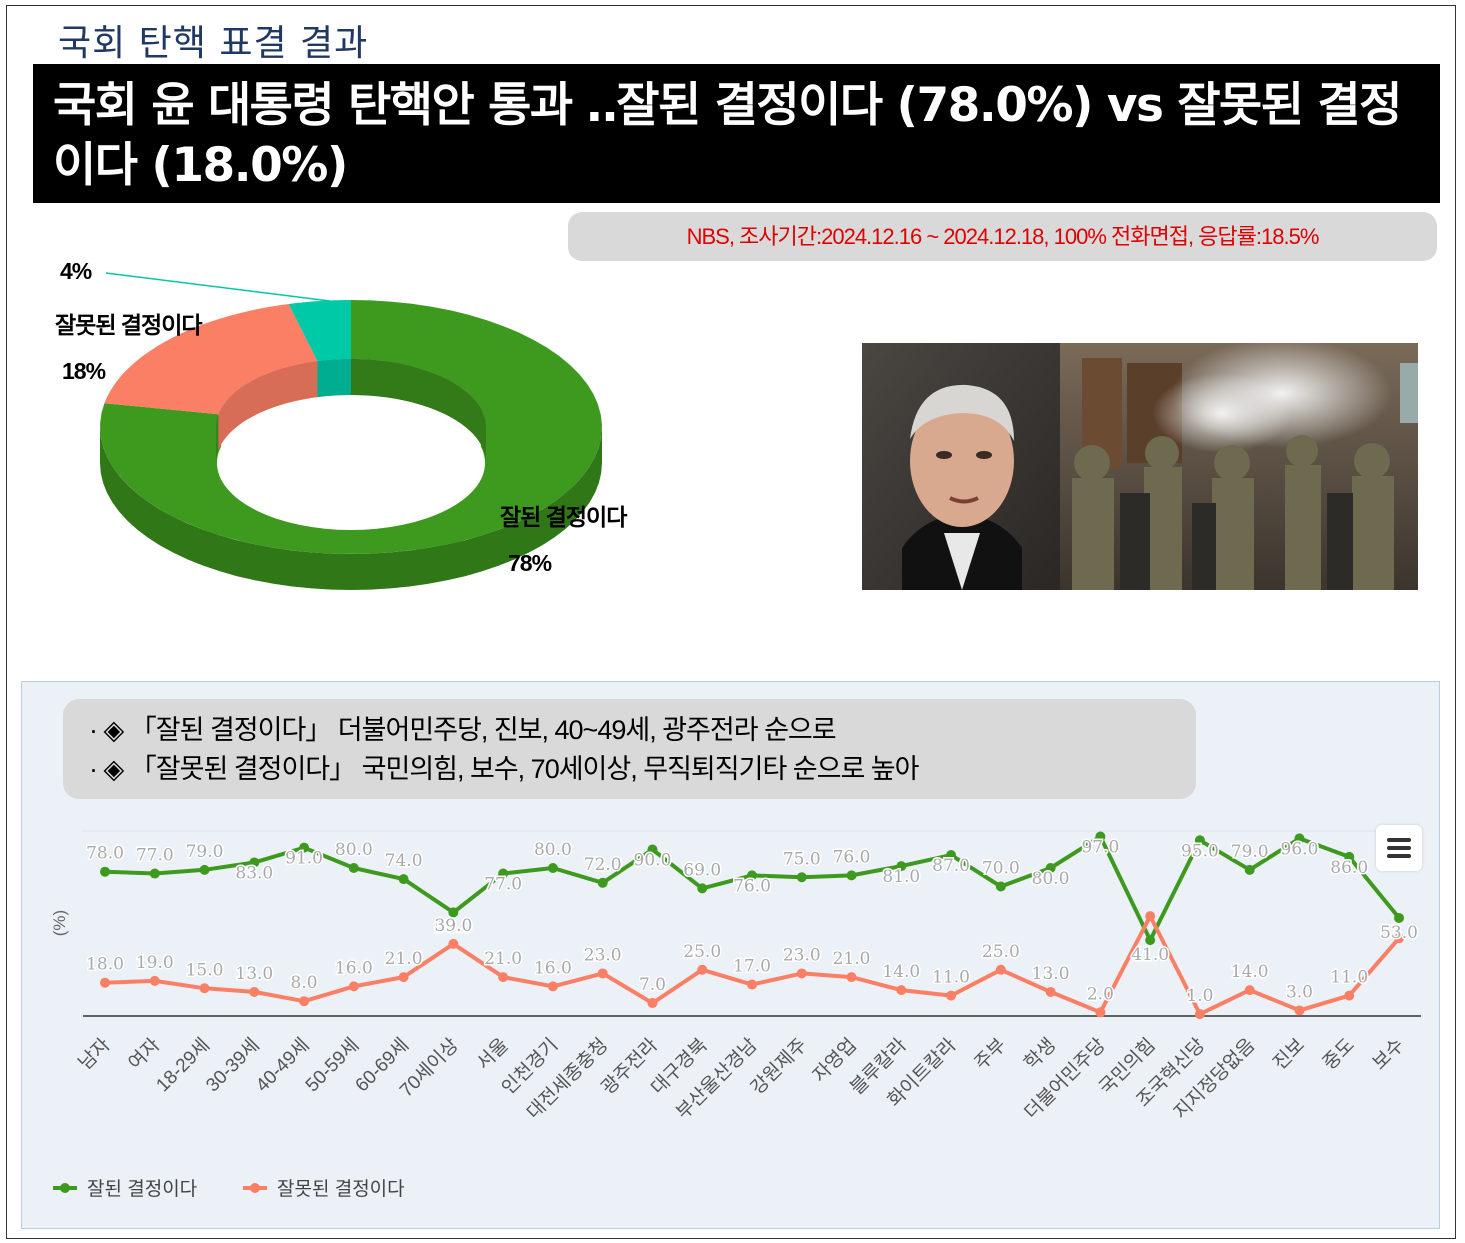 This screenshot has width=1465, height=1243. What do you see at coordinates (1040, 1054) in the screenshot?
I see `x-tick-label: 학생` at bounding box center [1040, 1054].